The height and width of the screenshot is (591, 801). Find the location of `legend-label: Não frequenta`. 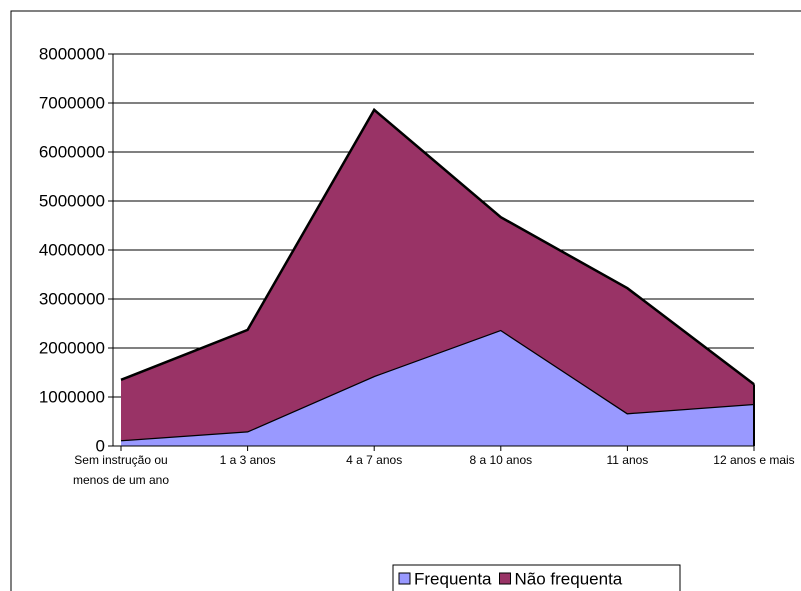

legend-label: Não frequenta is located at coordinates (569, 578).